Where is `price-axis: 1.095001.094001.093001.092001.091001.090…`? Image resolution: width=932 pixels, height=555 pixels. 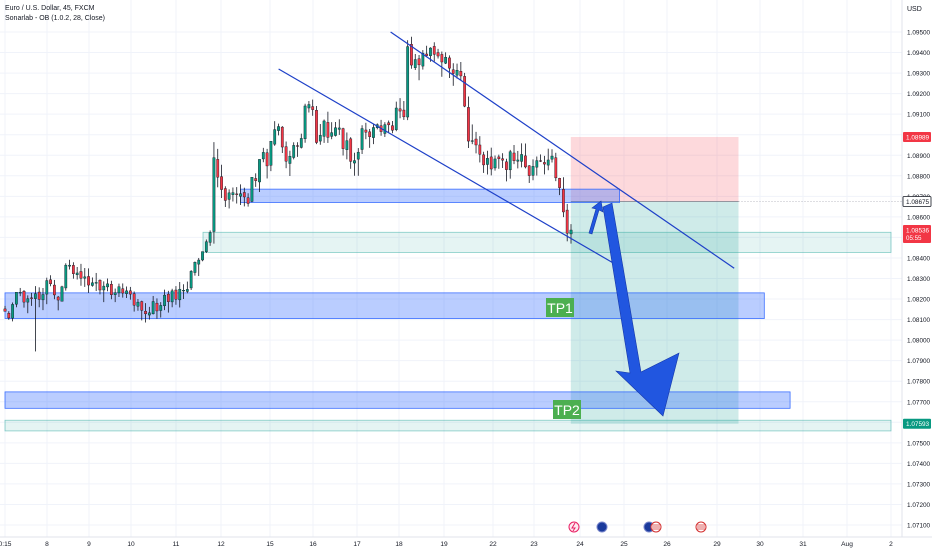 price-axis: 1.095001.094001.093001.092001.091001.090… is located at coordinates (916, 268).